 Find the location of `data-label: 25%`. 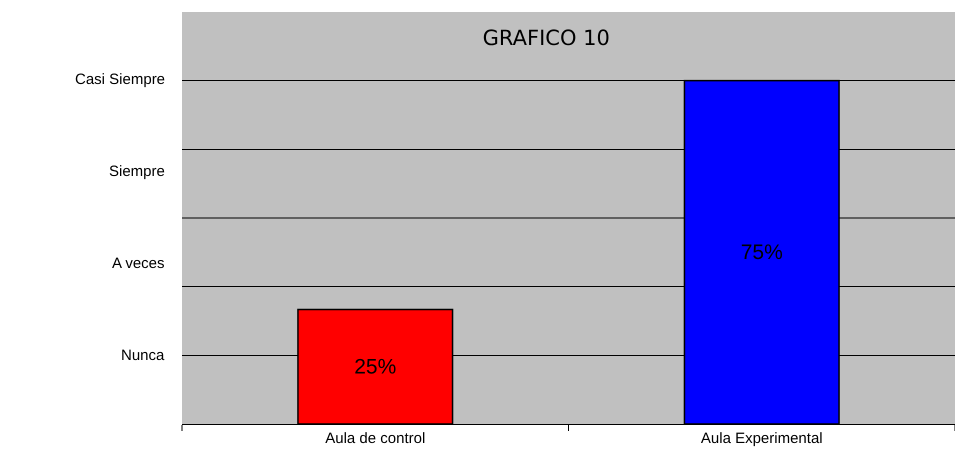

data-label: 25% is located at coordinates (375, 366).